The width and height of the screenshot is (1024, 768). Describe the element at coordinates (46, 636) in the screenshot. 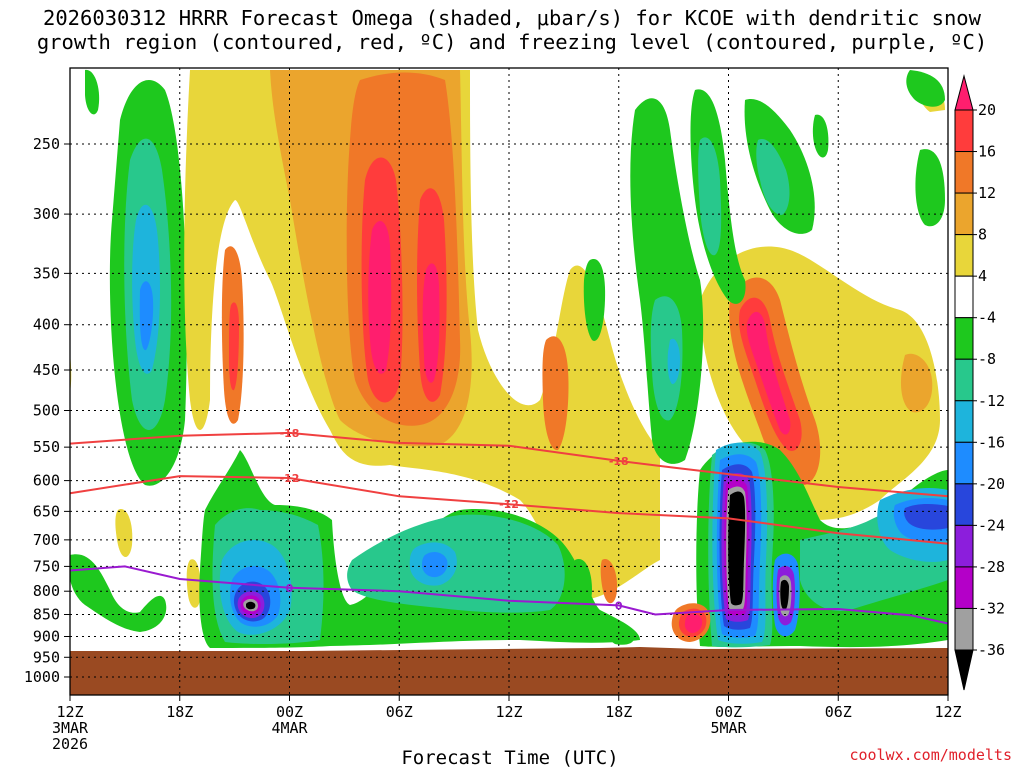

I see `y-tick-label: 900` at that location.